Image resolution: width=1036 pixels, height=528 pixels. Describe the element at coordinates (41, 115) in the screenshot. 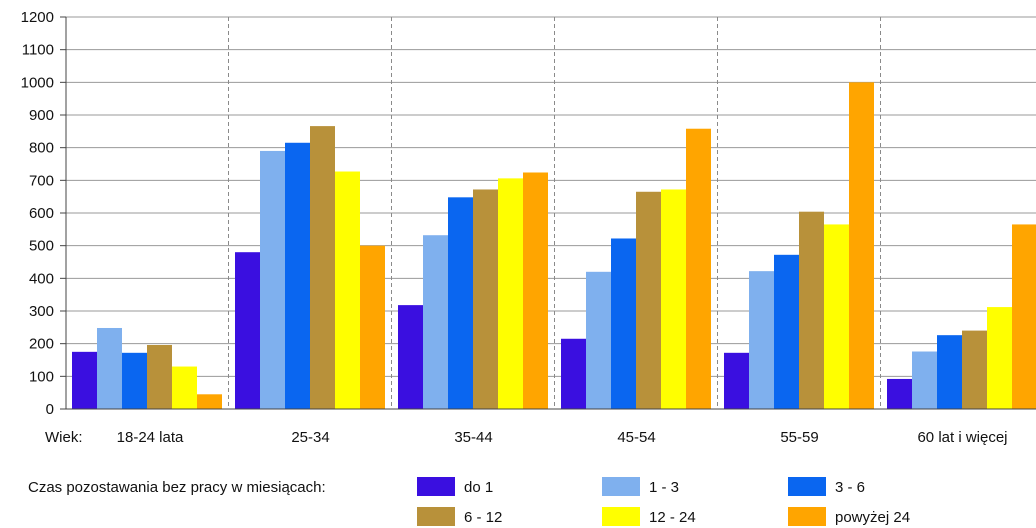

I see `y-tick-label: 900` at that location.